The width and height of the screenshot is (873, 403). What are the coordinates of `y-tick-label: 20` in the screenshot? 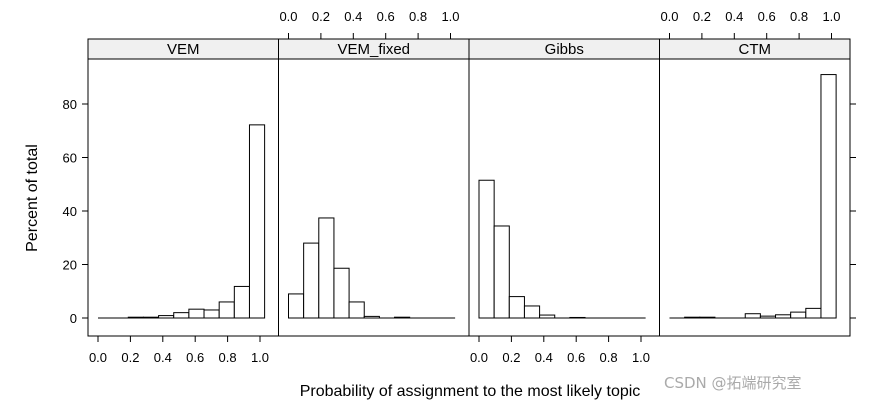 It's located at (70, 265).